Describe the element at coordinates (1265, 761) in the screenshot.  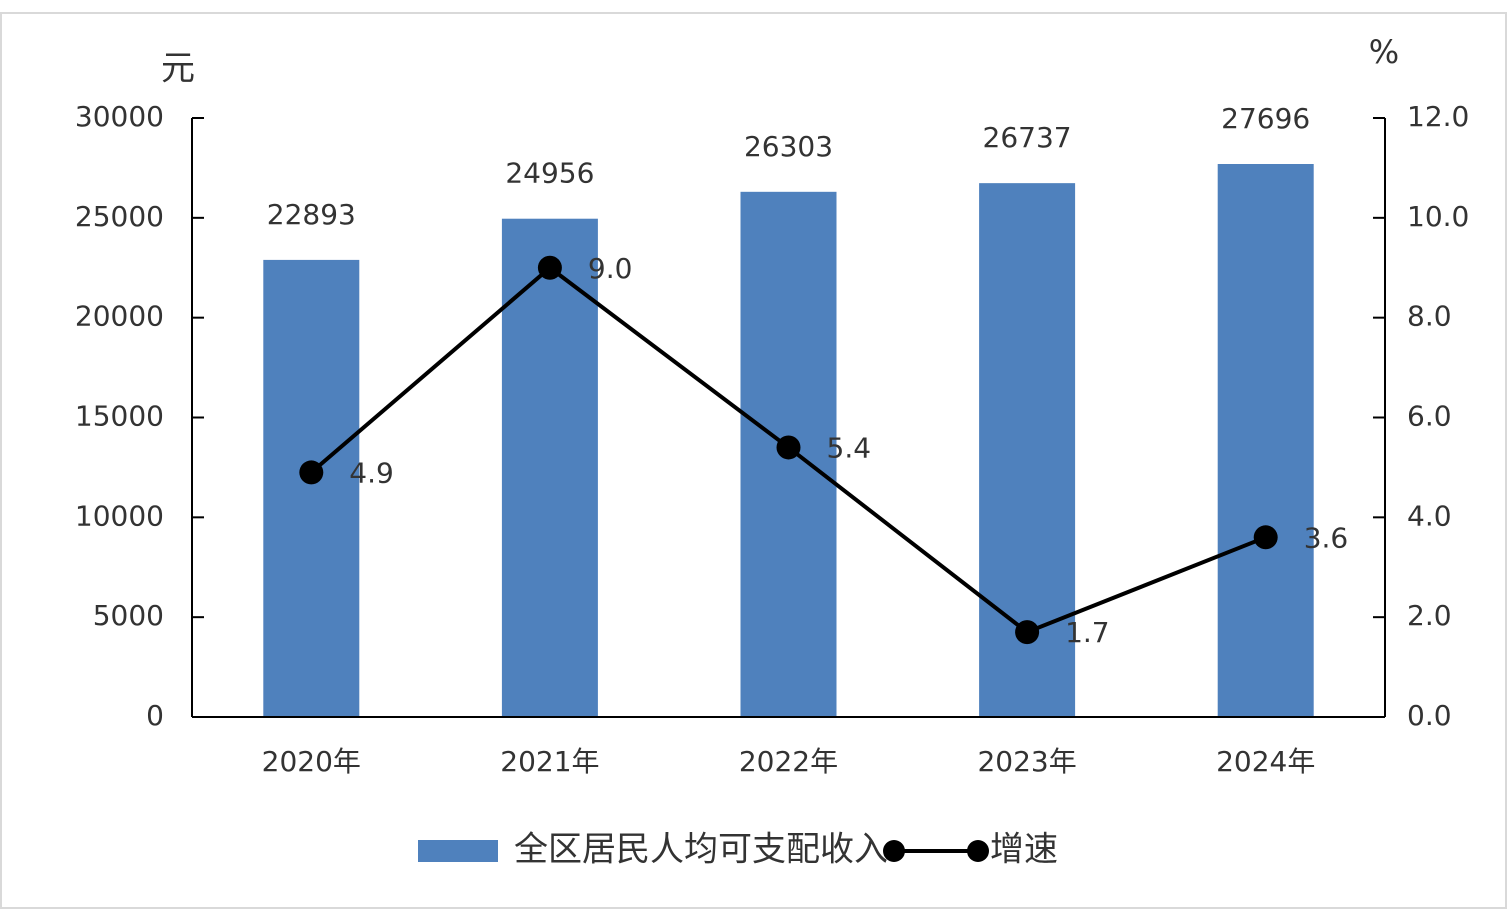
I see `x-tick-label: 2024年` at that location.